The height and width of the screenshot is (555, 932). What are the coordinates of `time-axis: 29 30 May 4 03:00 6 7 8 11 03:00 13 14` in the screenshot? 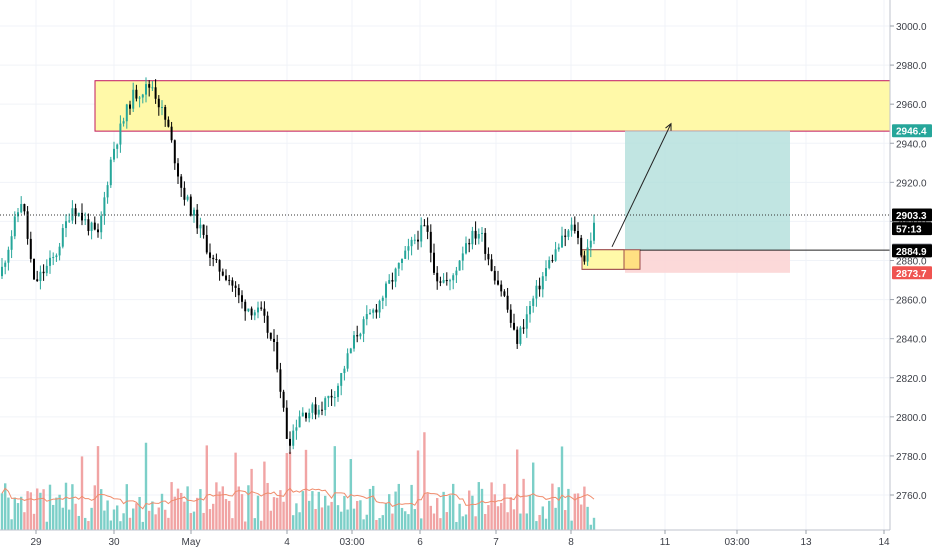 It's located at (466, 539).